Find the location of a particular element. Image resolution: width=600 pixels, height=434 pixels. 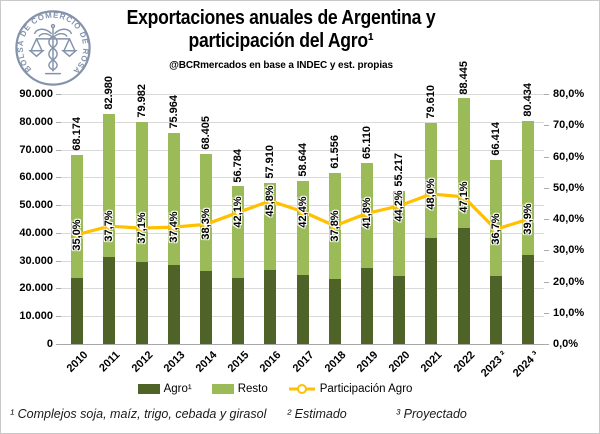

chart-title-line1: Exportaciones anuales de Argentina y is located at coordinates (281, 18).